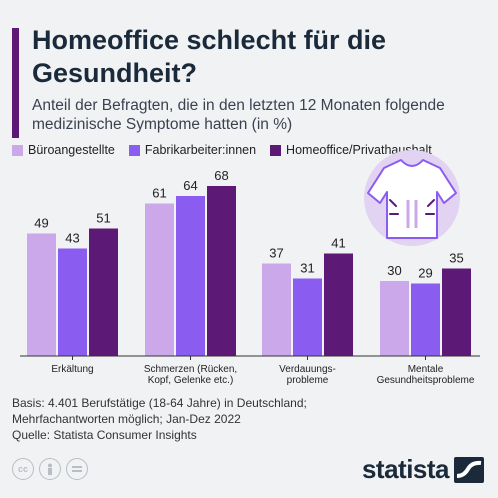 This screenshot has height=498, width=498. I want to click on footnote-multiple-answers: Mehrfachantworten möglich; Jan-Dez 2022, so click(126, 419).